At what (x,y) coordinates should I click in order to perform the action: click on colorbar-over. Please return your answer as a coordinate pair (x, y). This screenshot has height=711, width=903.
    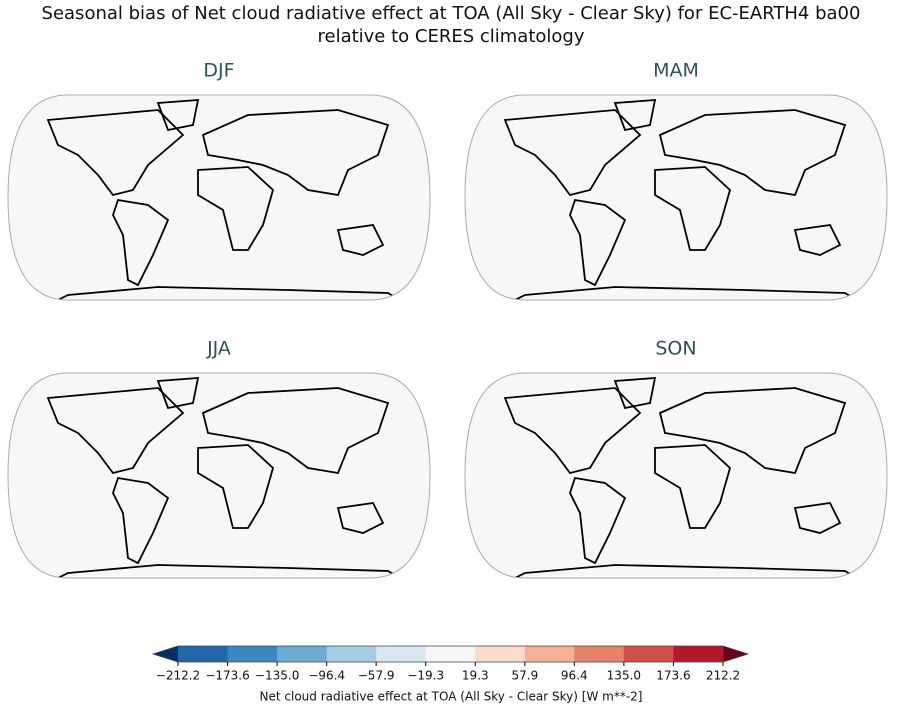
    Looking at the image, I should click on (735, 654).